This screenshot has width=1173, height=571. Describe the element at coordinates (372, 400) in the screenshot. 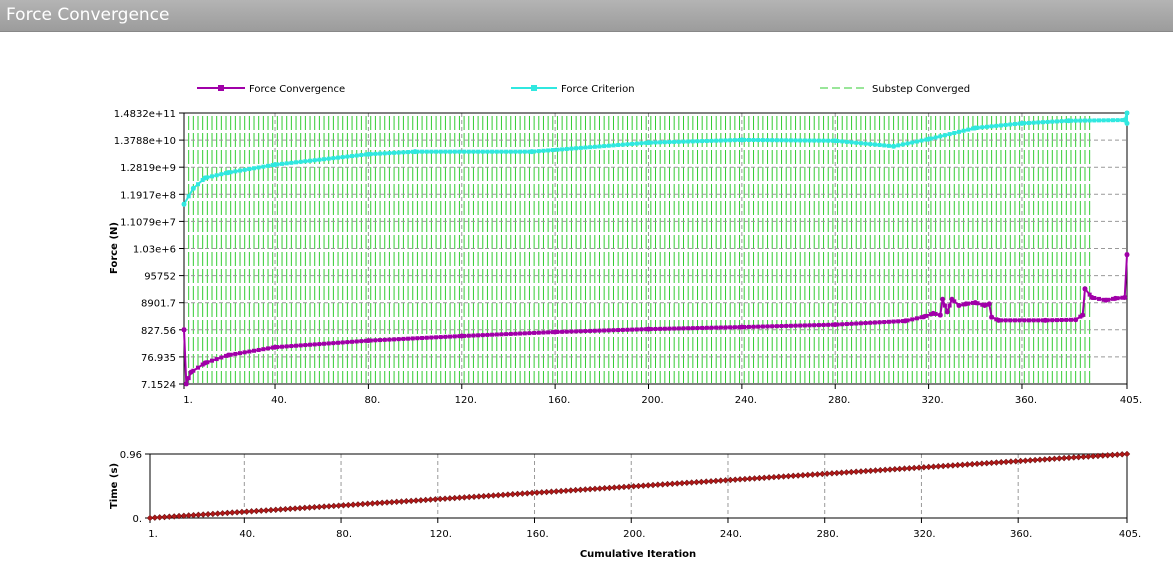

I see `x-tick-label: 80.` at that location.